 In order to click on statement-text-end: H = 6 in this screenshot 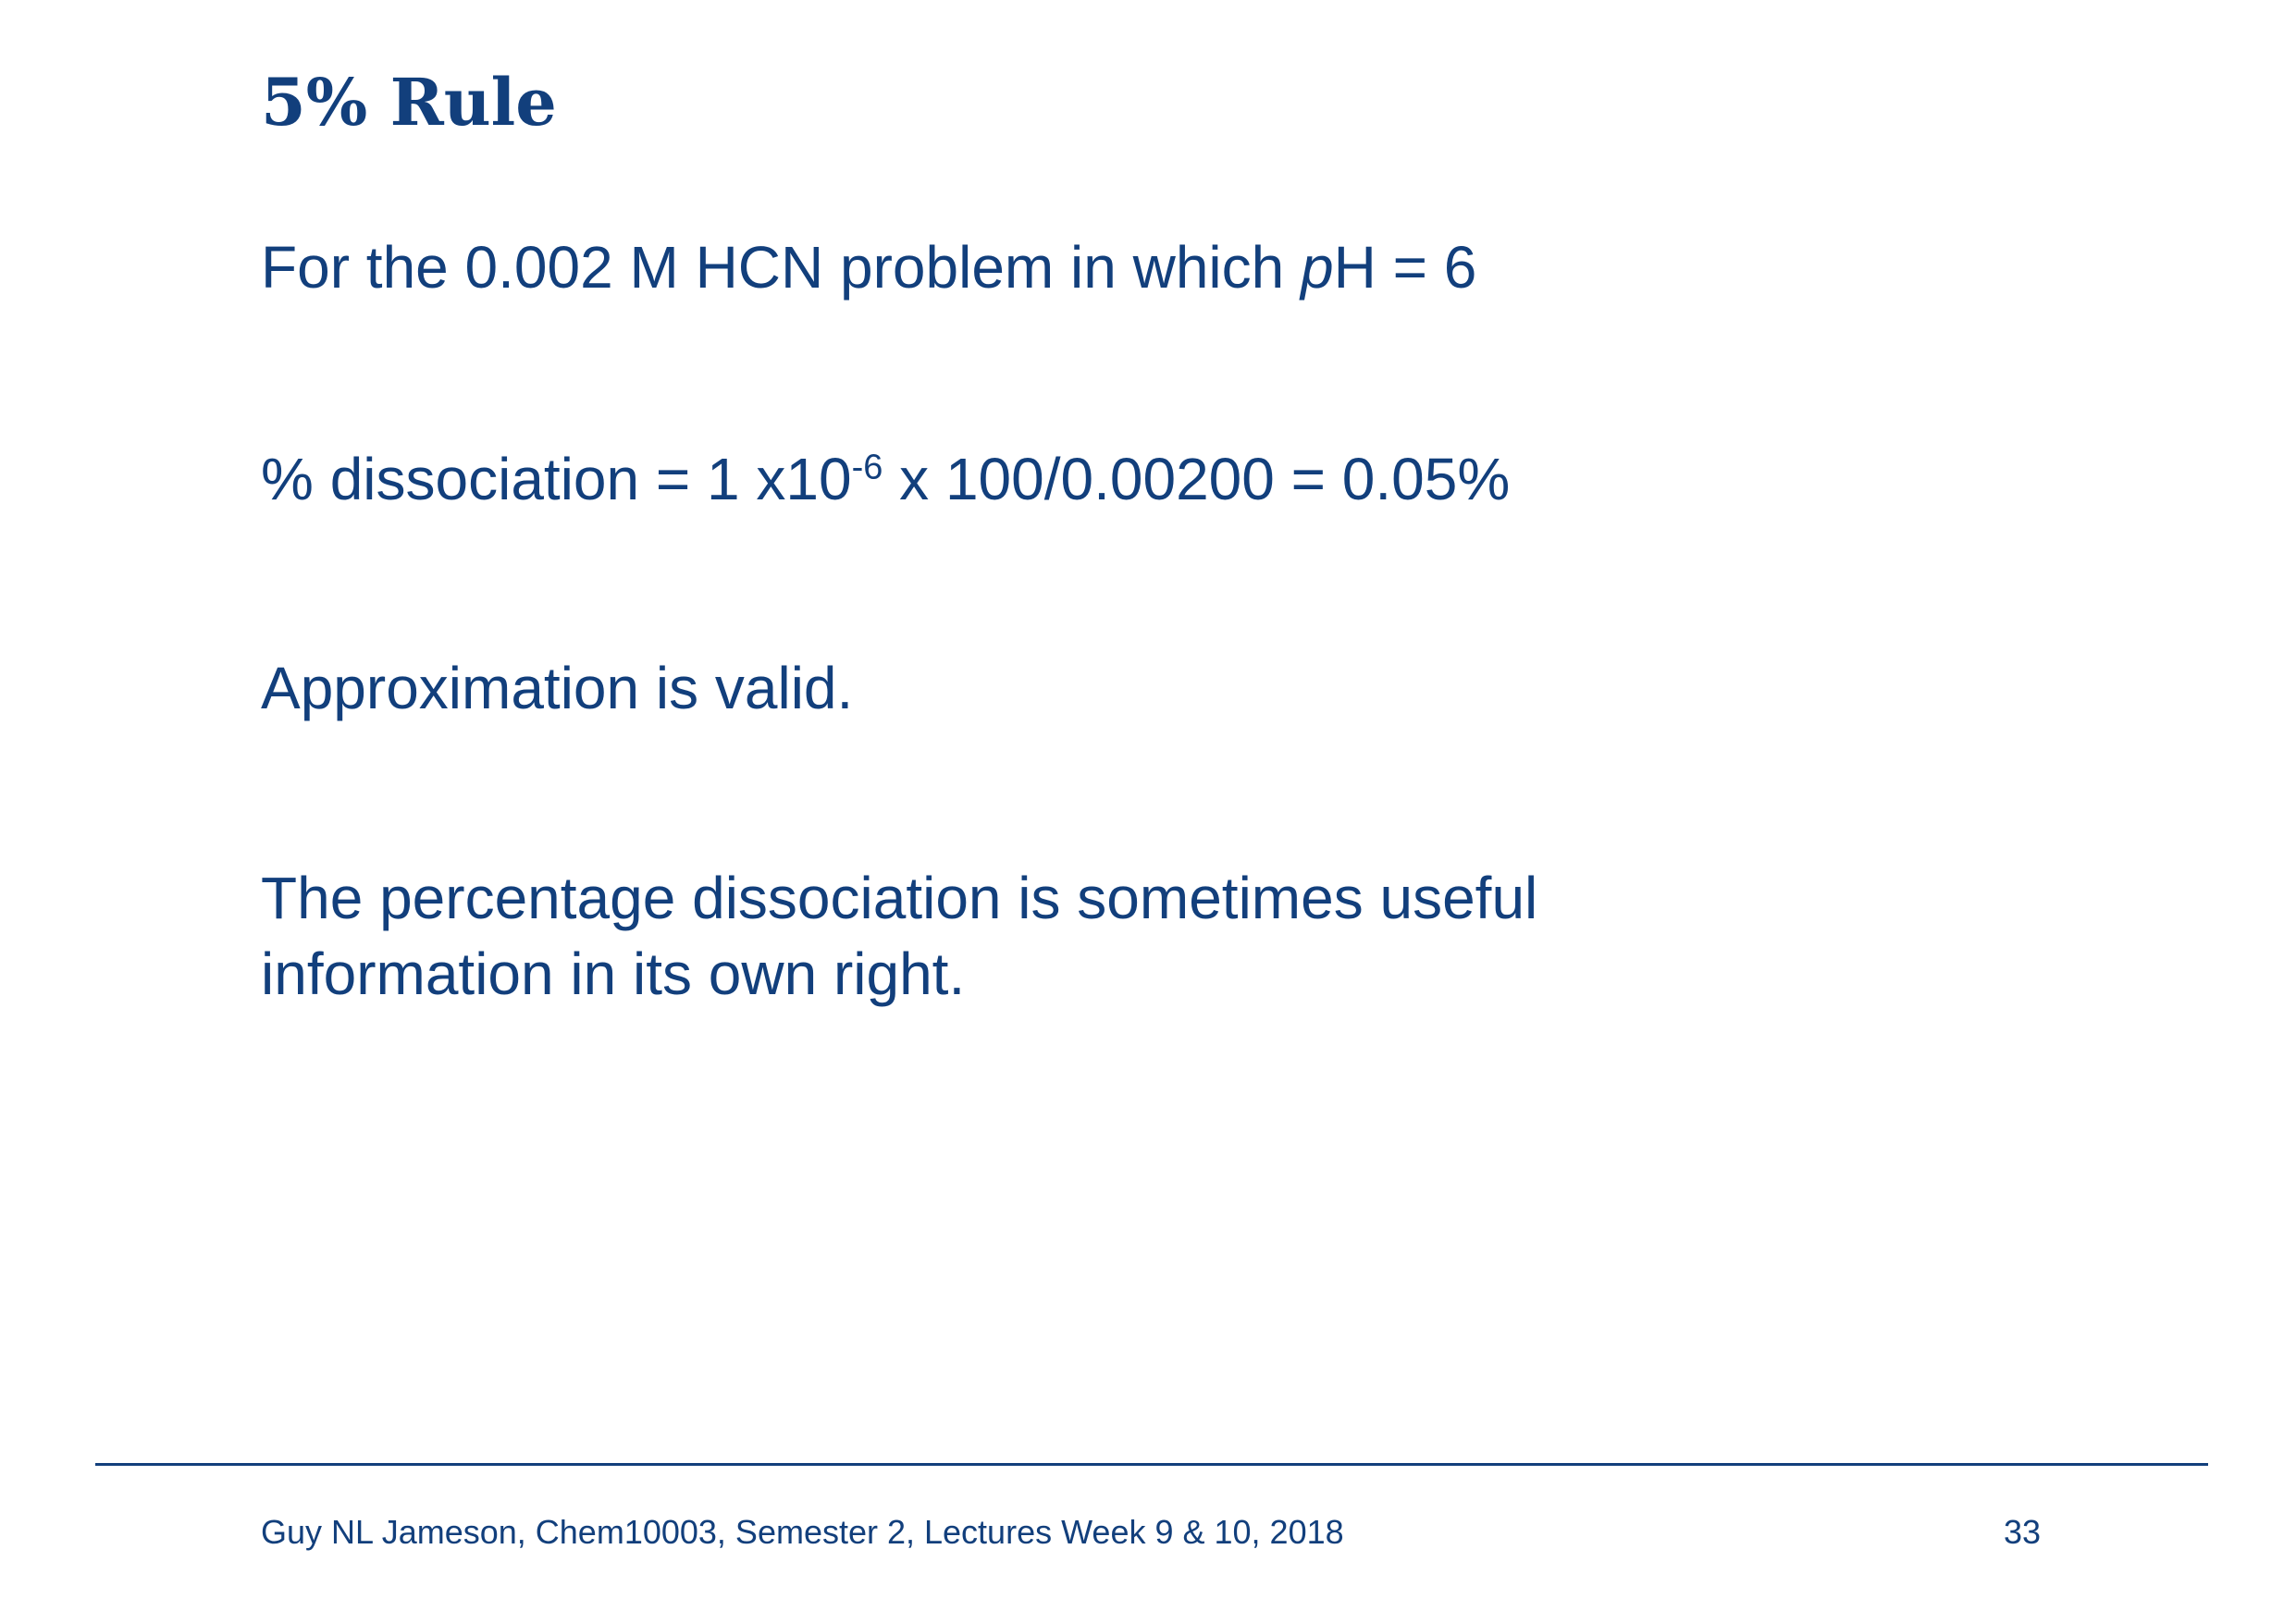, I will do `click(1405, 267)`.